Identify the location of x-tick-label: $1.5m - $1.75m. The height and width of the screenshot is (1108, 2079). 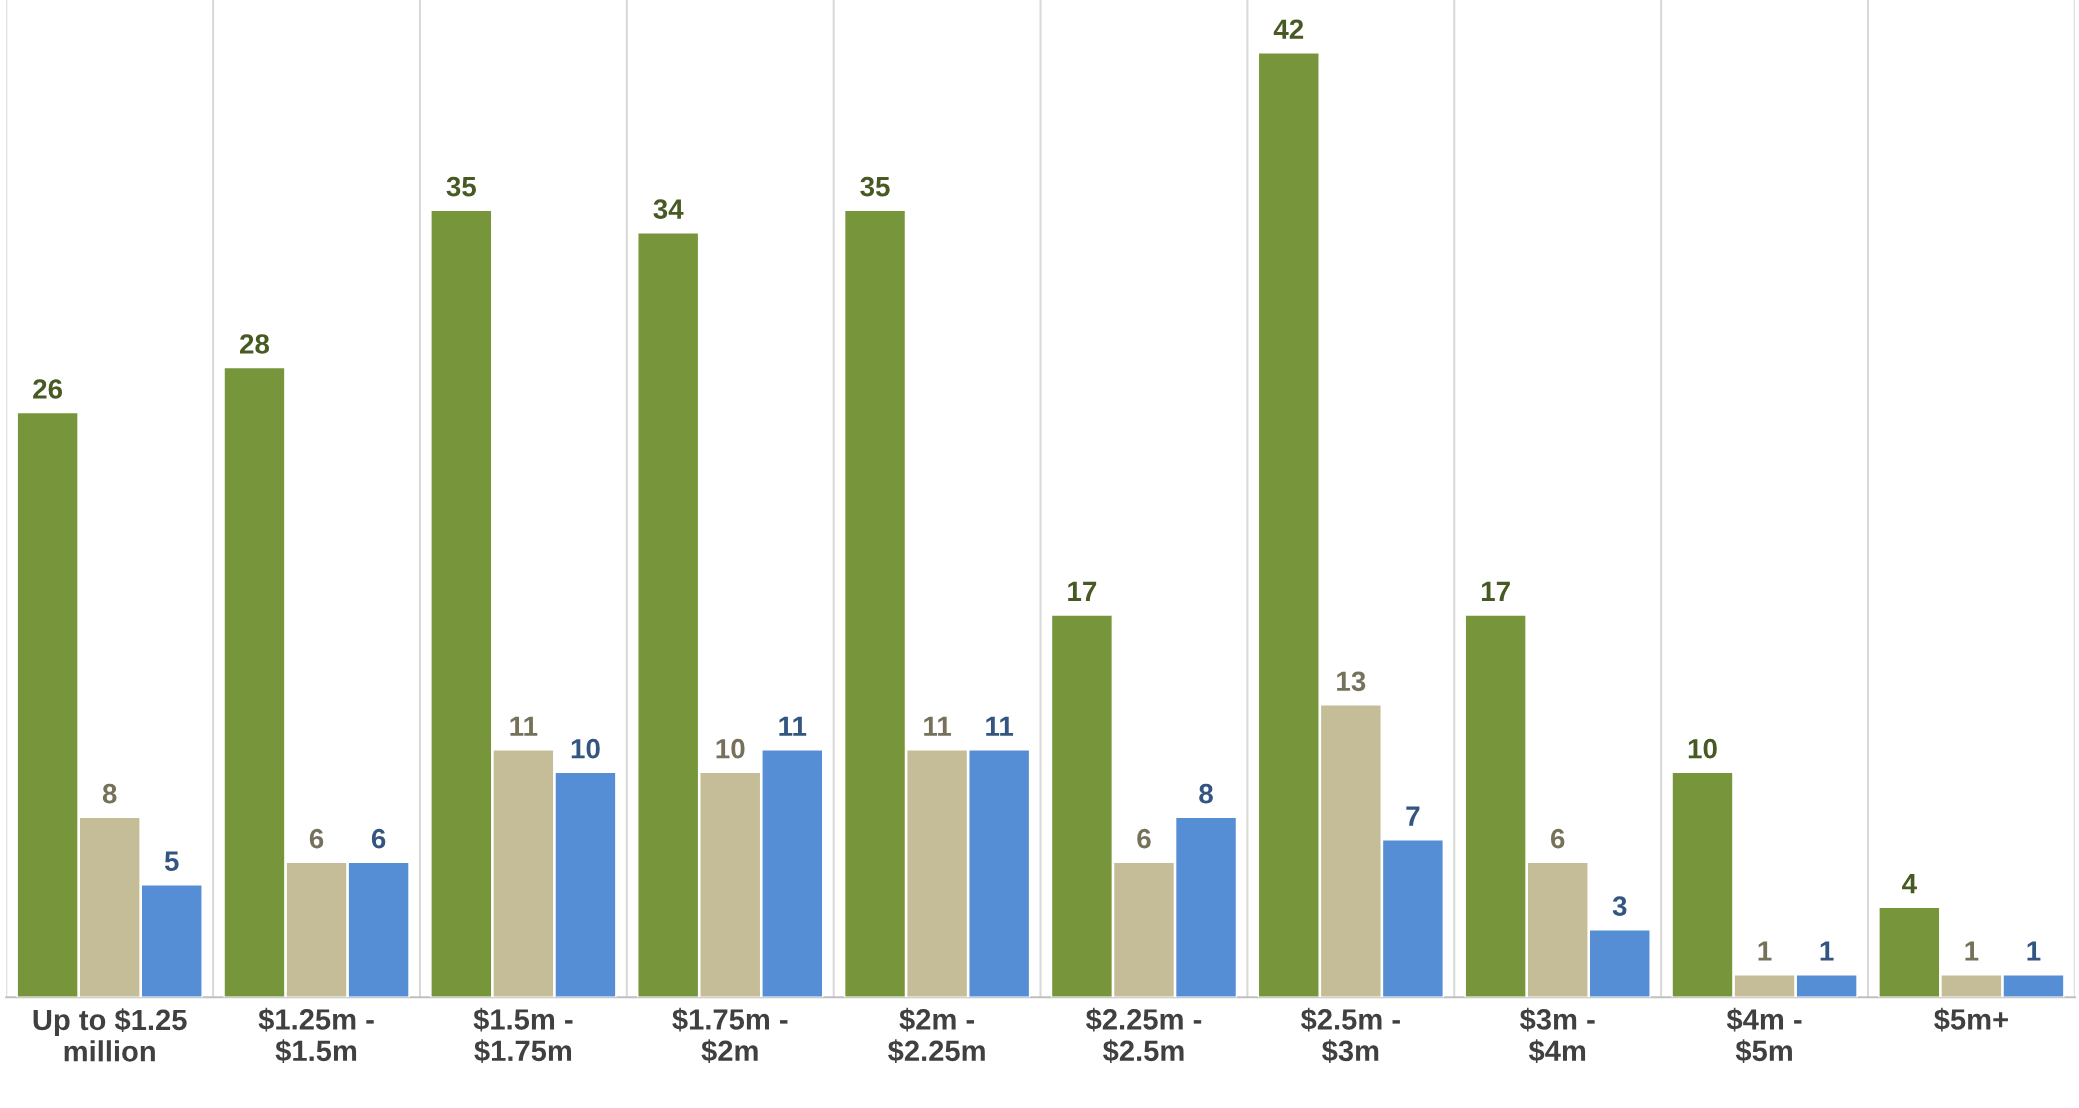
(523, 1035).